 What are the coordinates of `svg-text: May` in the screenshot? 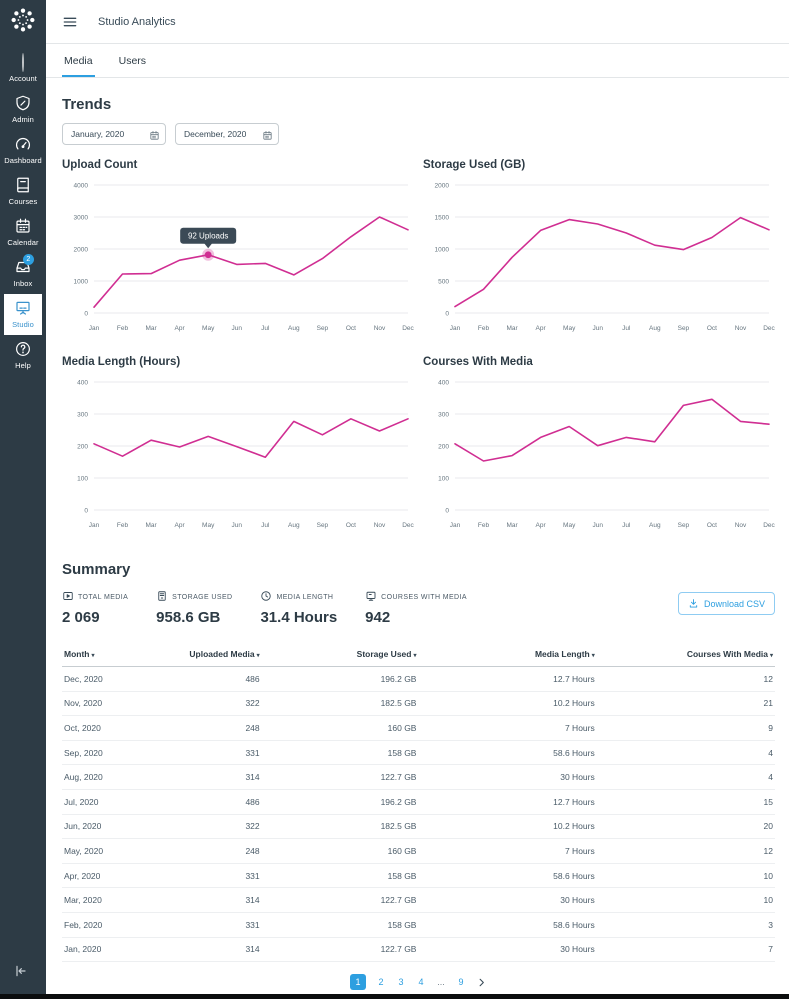 It's located at (208, 328).